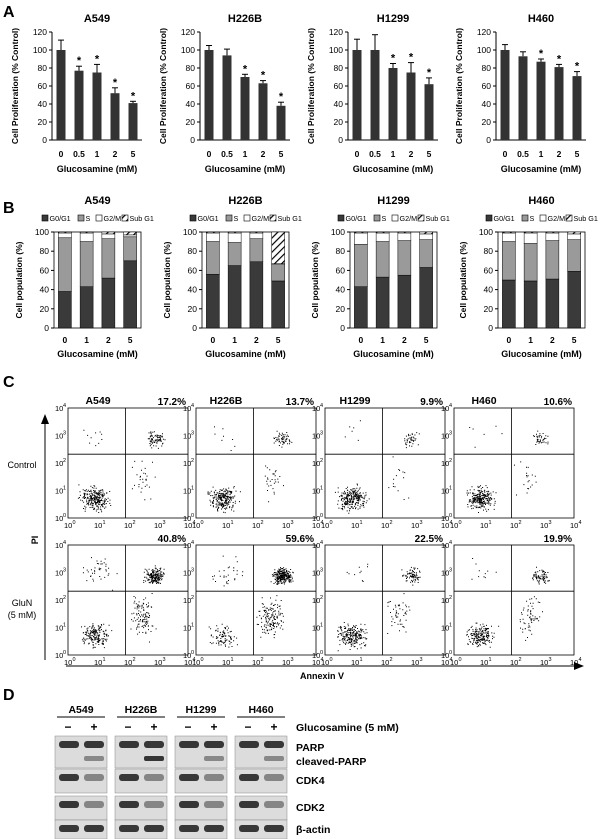 The image size is (600, 839). Describe the element at coordinates (80, 710) in the screenshot. I see `blot-column-title: A549` at that location.